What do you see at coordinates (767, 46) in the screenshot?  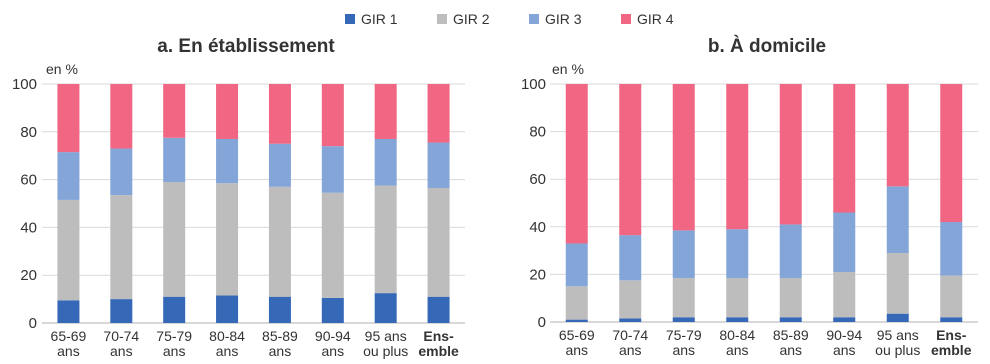 I see `panel-title: b. À domicile` at bounding box center [767, 46].